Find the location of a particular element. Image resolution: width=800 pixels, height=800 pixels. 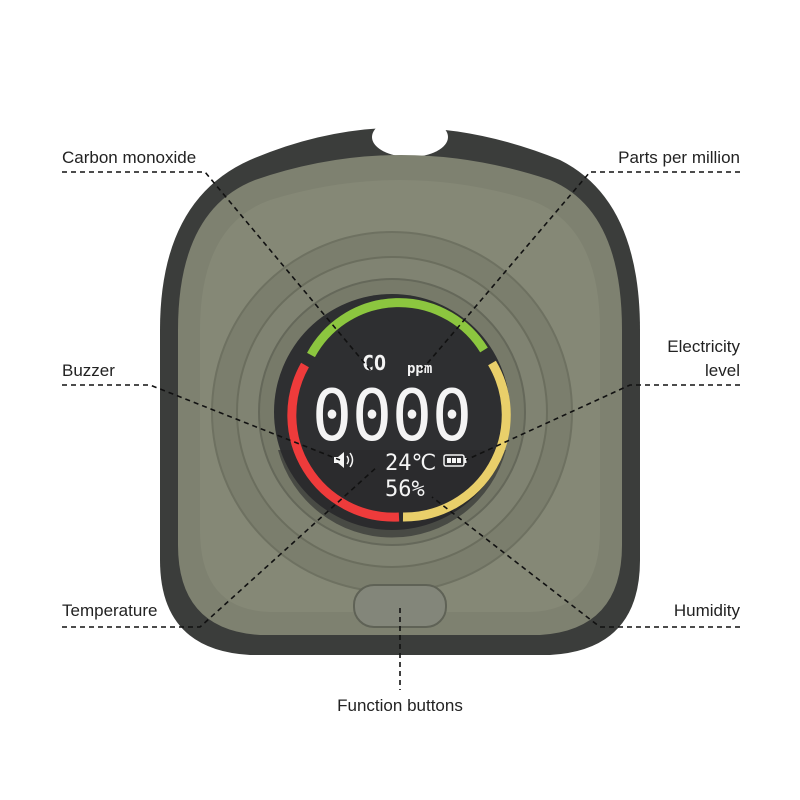

label-parts-per-million: Parts per million is located at coordinates (679, 157).